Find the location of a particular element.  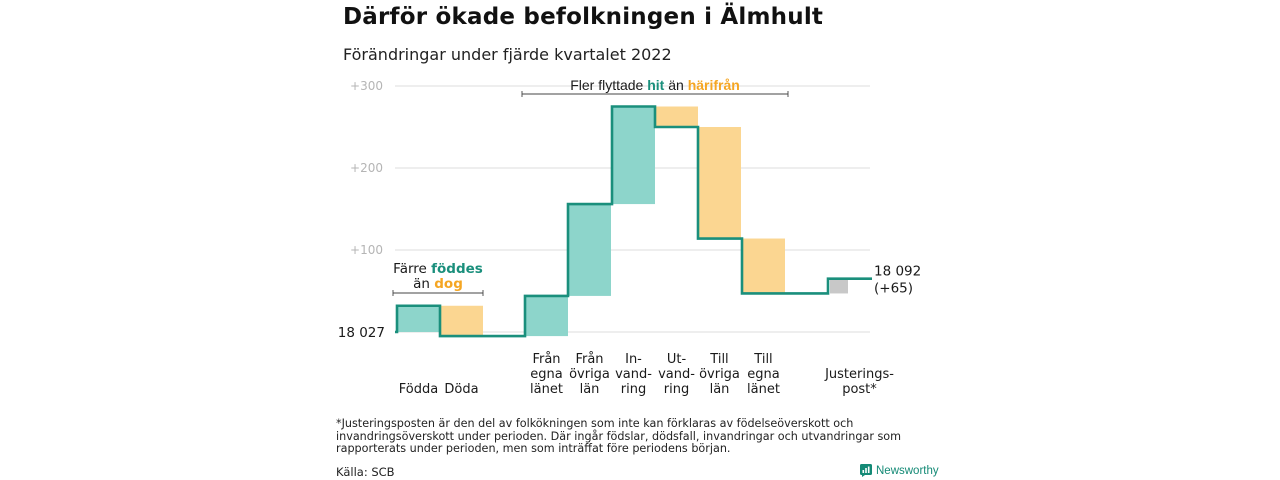

category-label: Justerings- is located at coordinates (859, 374).